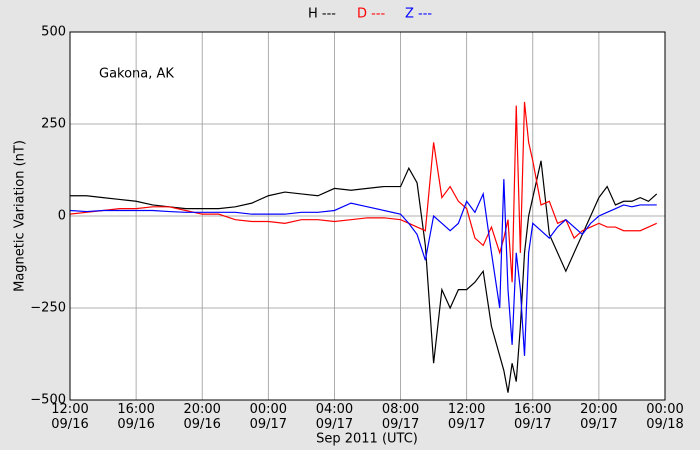  Describe the element at coordinates (334, 417) in the screenshot. I see `x-tick-label: 04:00 09/17` at that location.